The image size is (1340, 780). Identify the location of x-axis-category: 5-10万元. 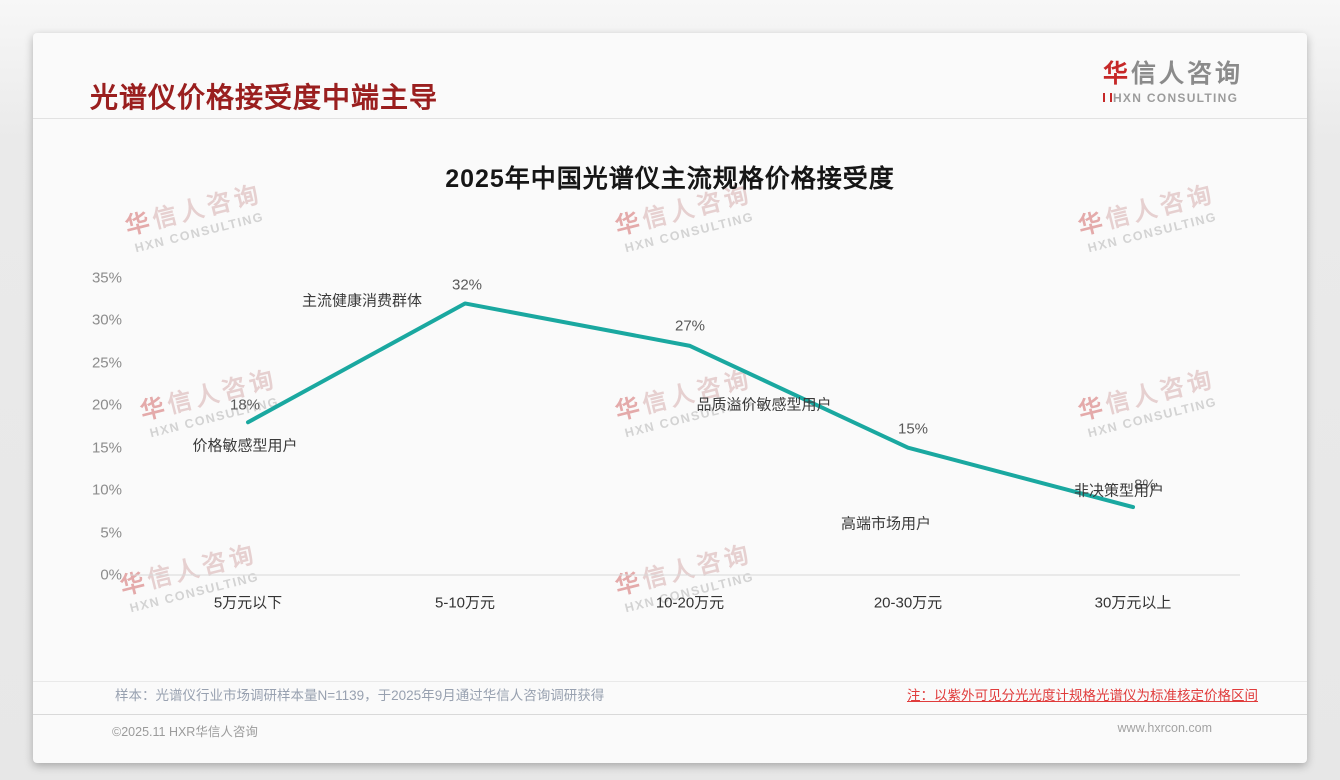
(465, 603).